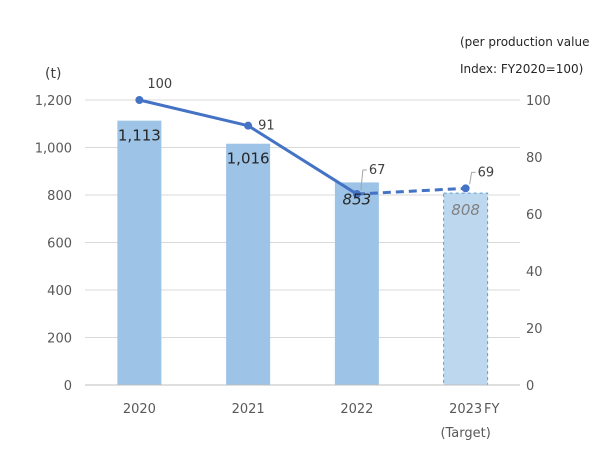  Describe the element at coordinates (465, 433) in the screenshot. I see `x-axis-tick-sublabel: (Target)` at that location.